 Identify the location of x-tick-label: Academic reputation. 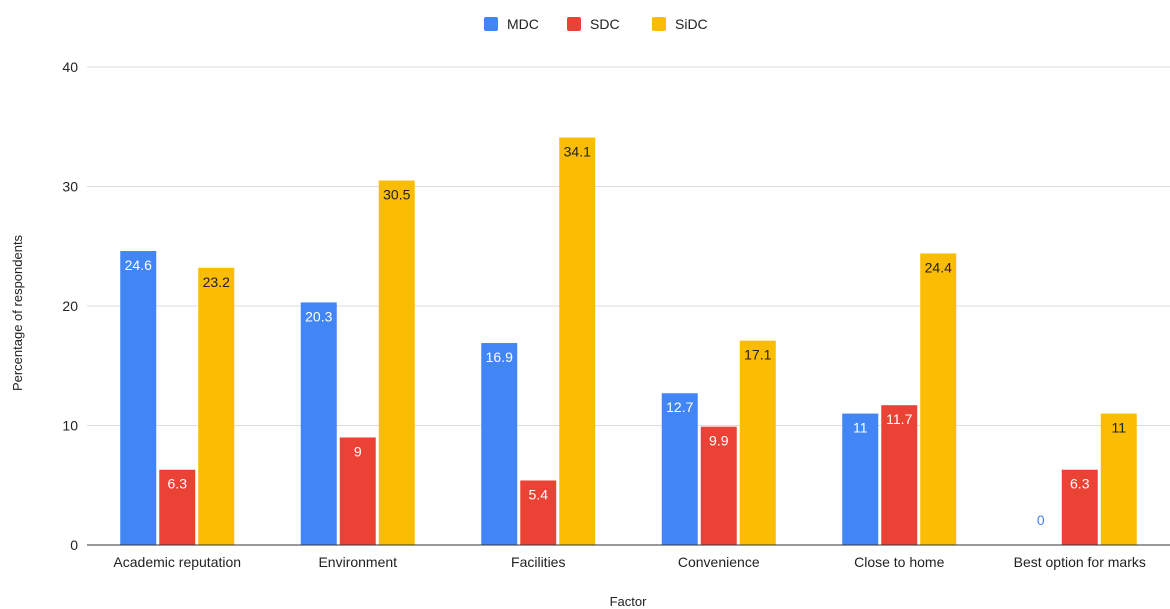
(177, 562).